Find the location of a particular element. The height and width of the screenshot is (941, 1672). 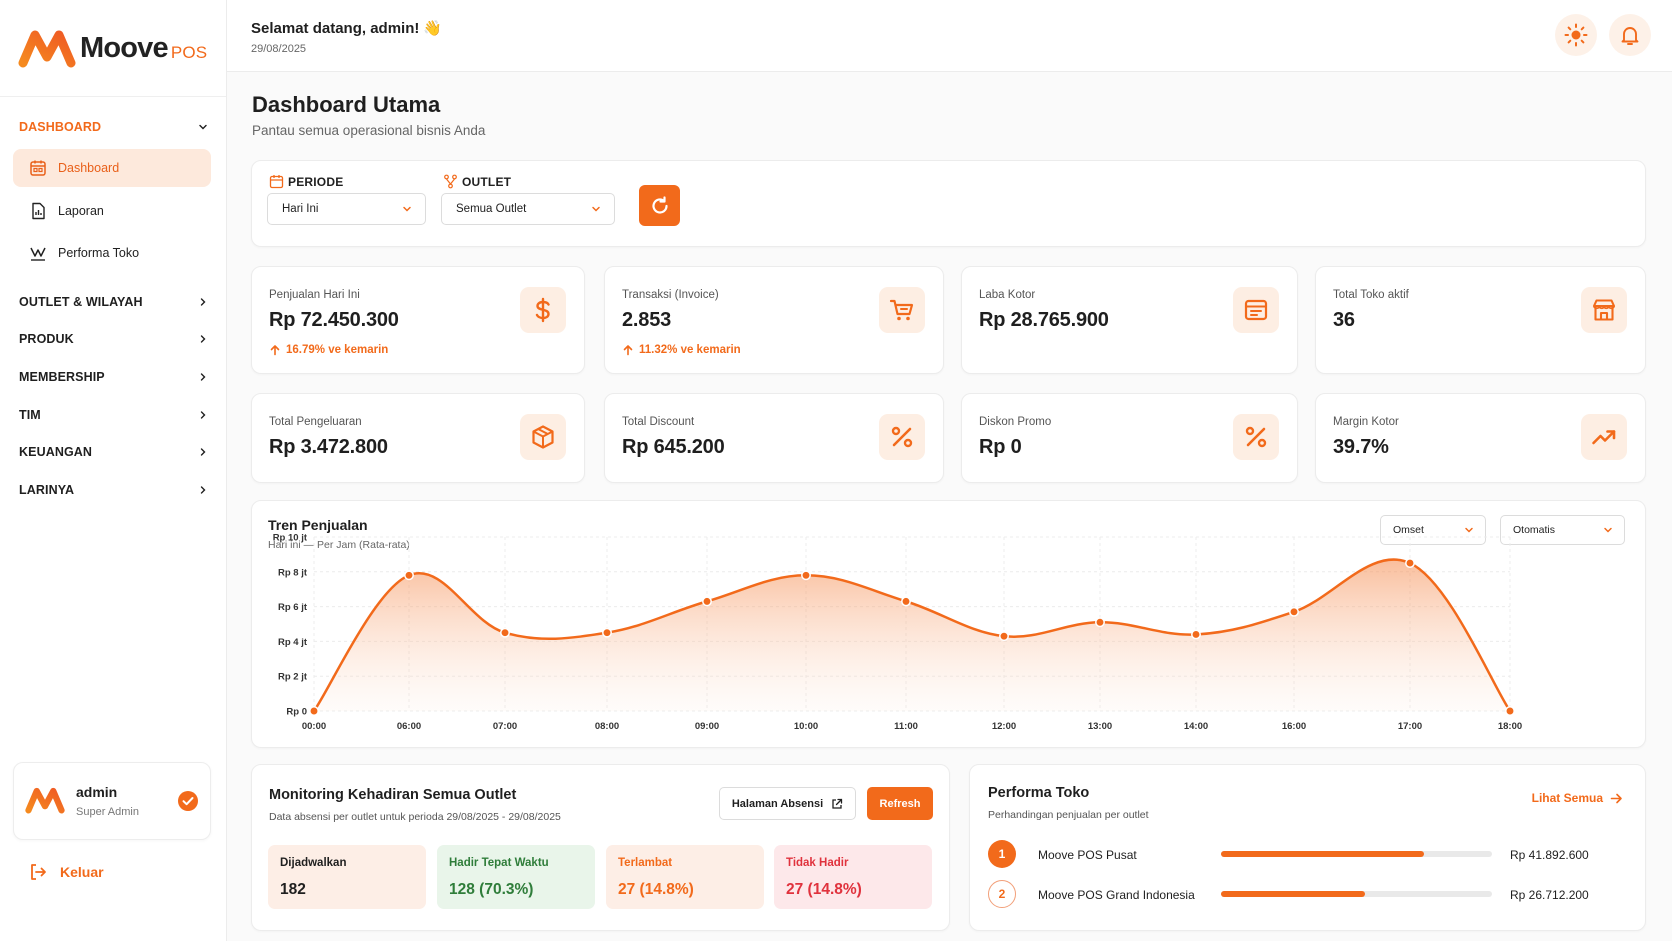

outlet-label-text: OUTLET is located at coordinates (487, 181).